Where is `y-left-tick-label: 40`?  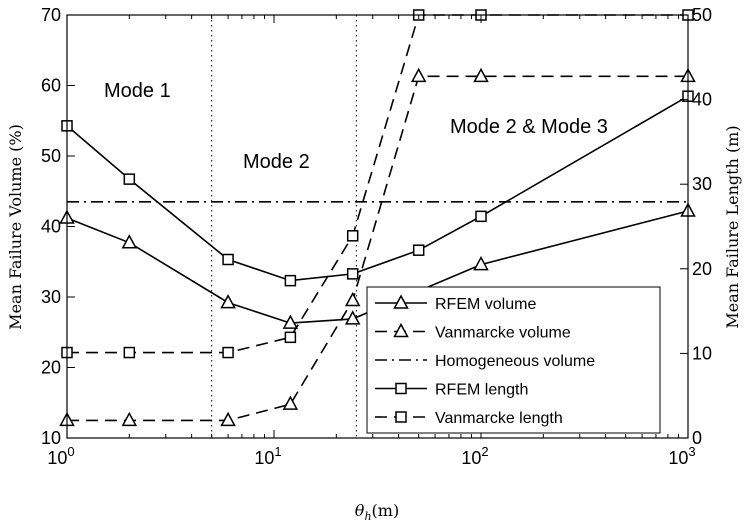 y-left-tick-label: 40 is located at coordinates (51, 227).